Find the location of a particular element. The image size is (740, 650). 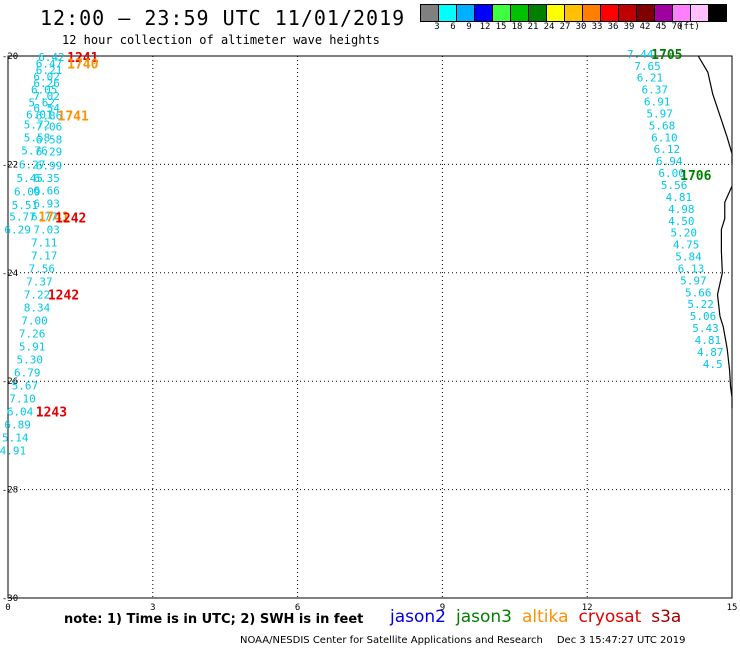

wave-height-label: 6.99 is located at coordinates (49, 165).